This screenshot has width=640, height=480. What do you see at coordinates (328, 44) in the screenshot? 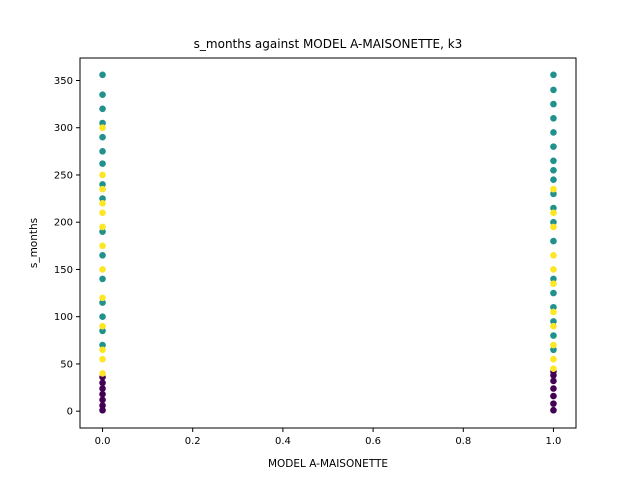
I see `chart-title: s_months against MODEL A-MAISONETTE, k3` at bounding box center [328, 44].